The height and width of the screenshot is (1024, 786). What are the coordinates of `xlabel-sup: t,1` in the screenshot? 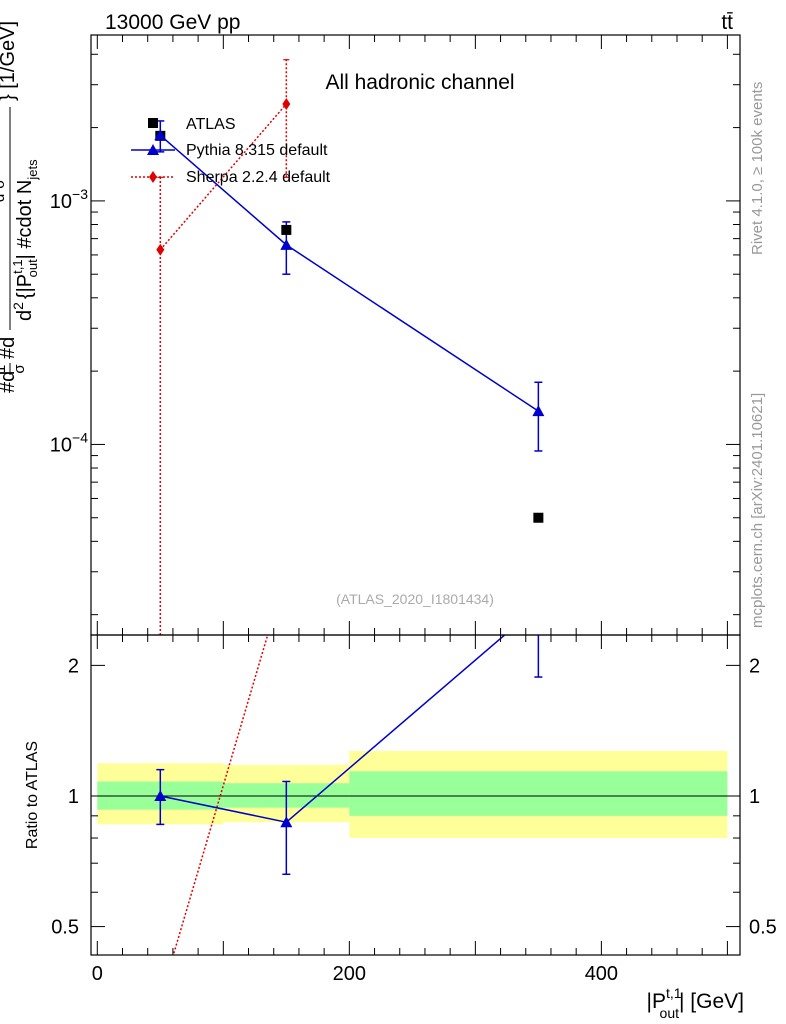 It's located at (674, 993).